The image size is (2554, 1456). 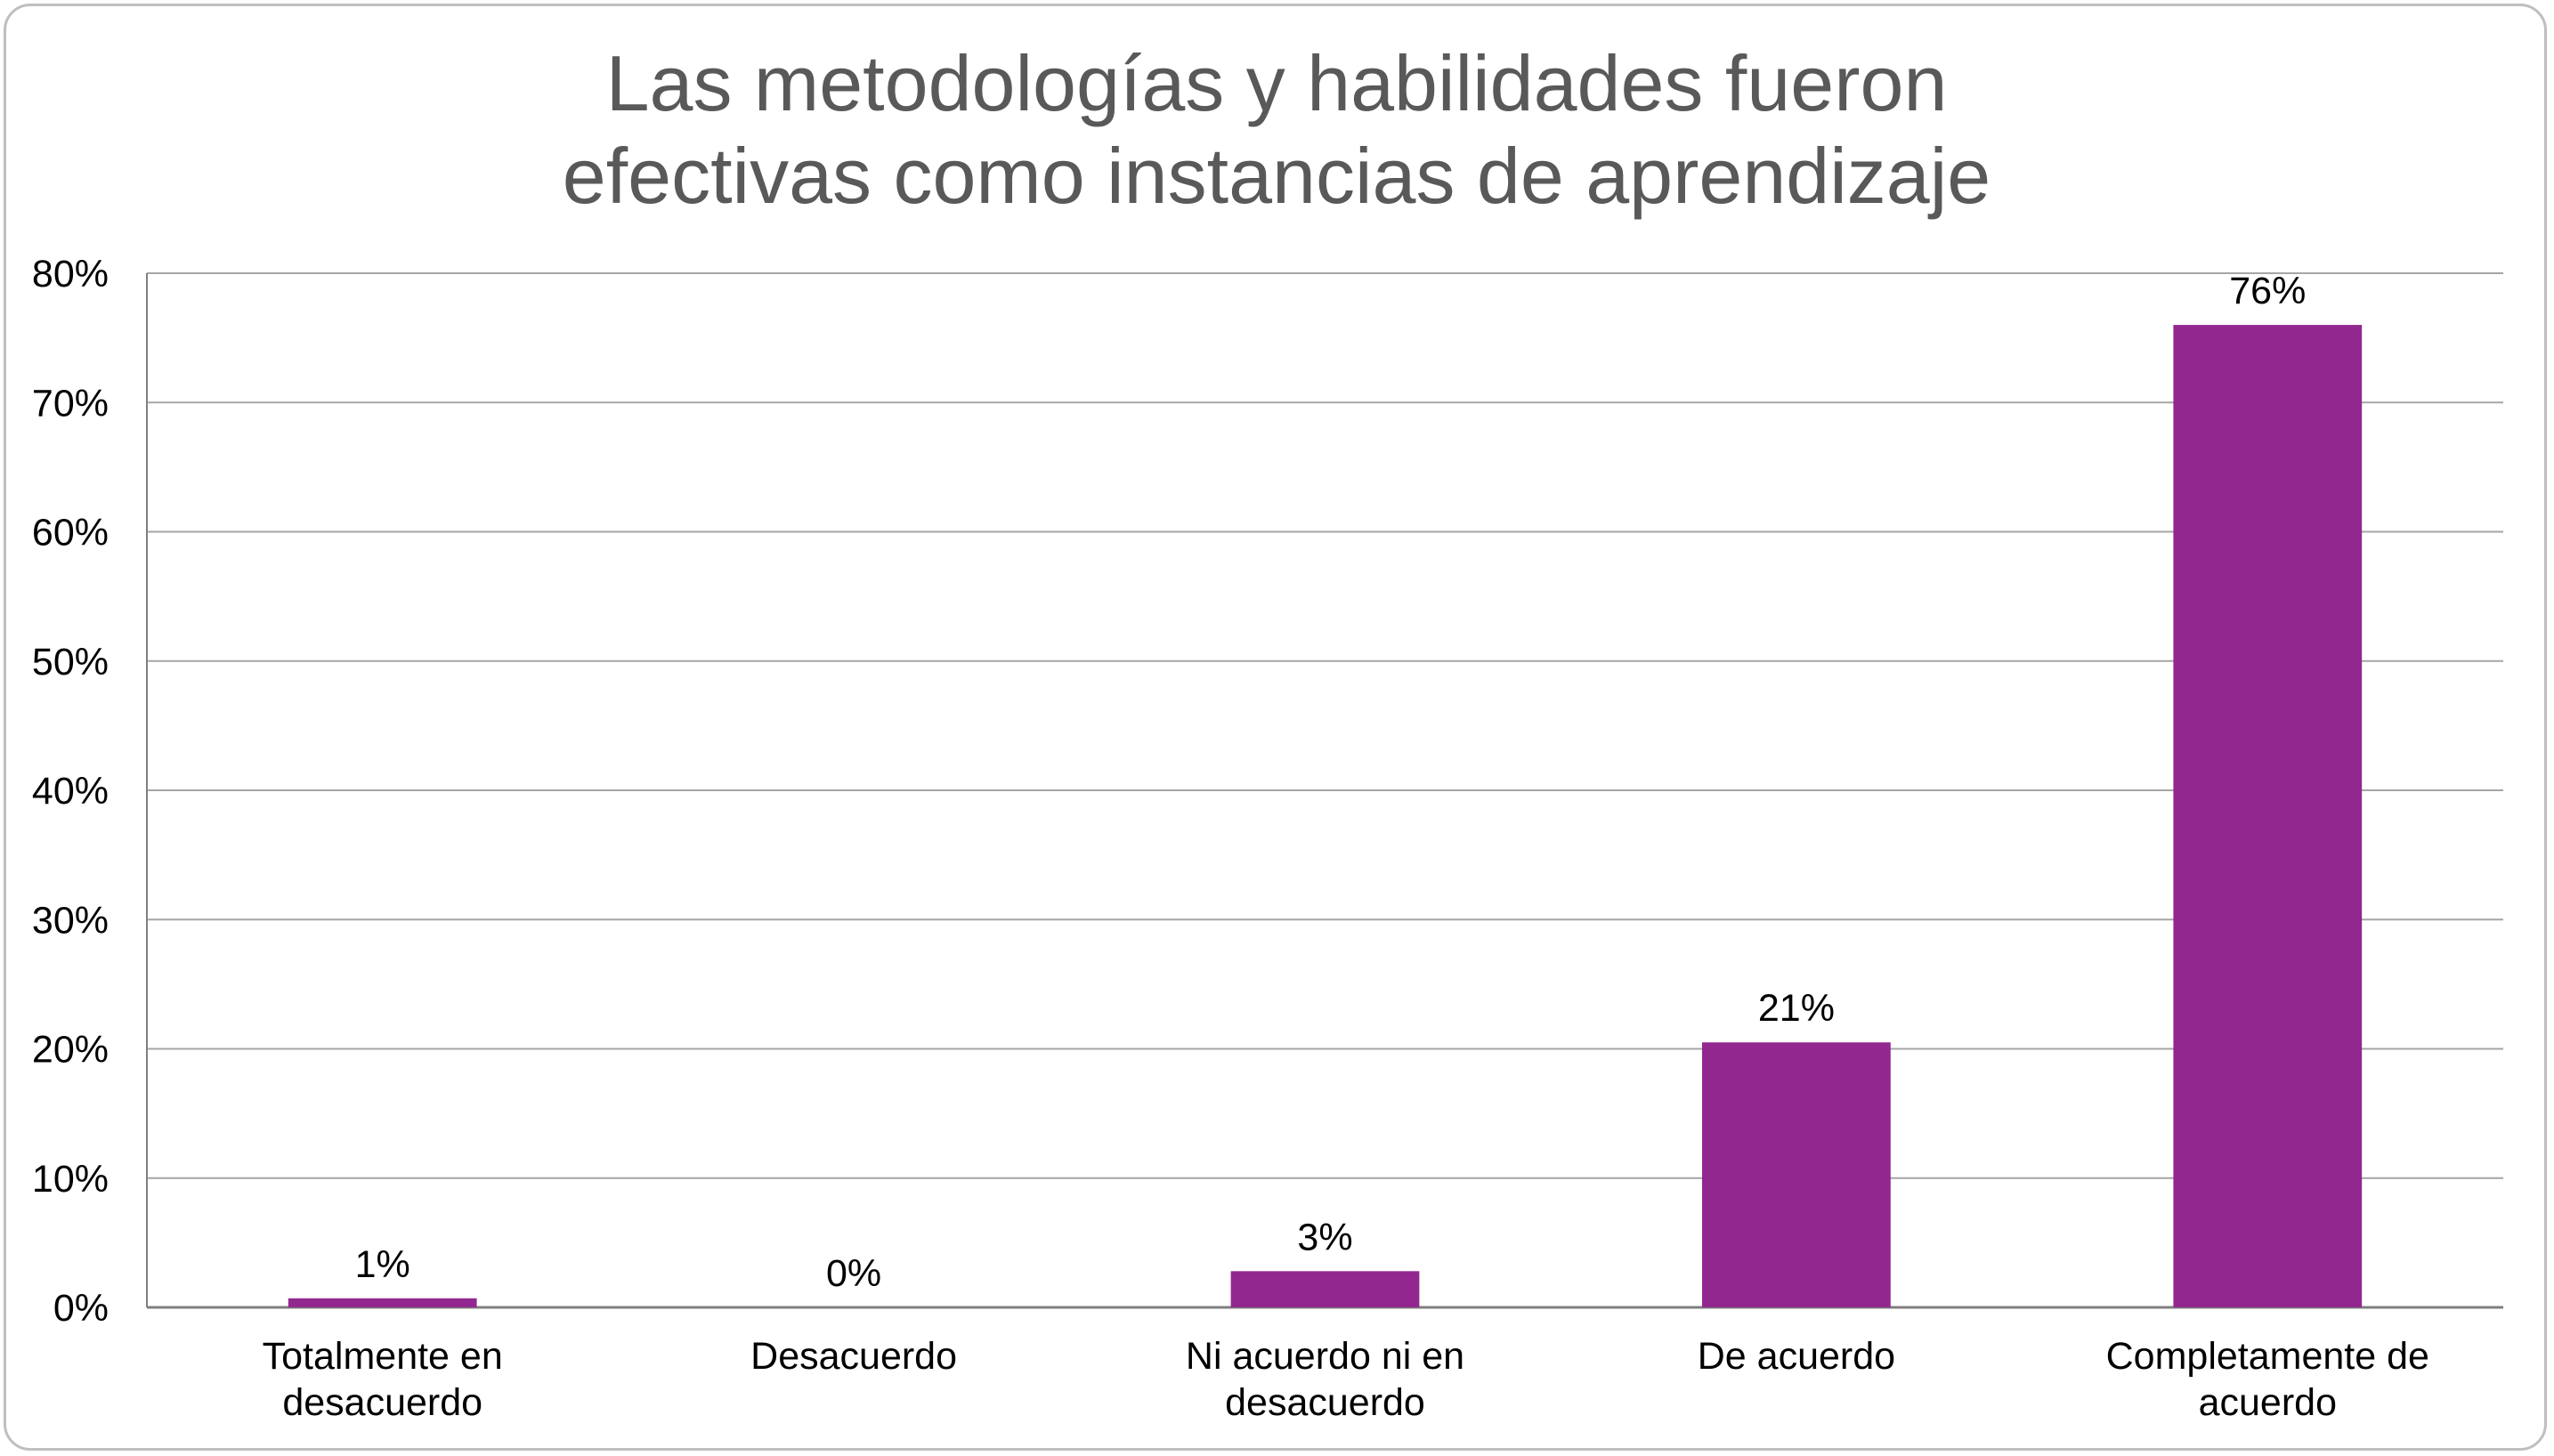 What do you see at coordinates (70, 403) in the screenshot?
I see `y-tick-label: 70%` at bounding box center [70, 403].